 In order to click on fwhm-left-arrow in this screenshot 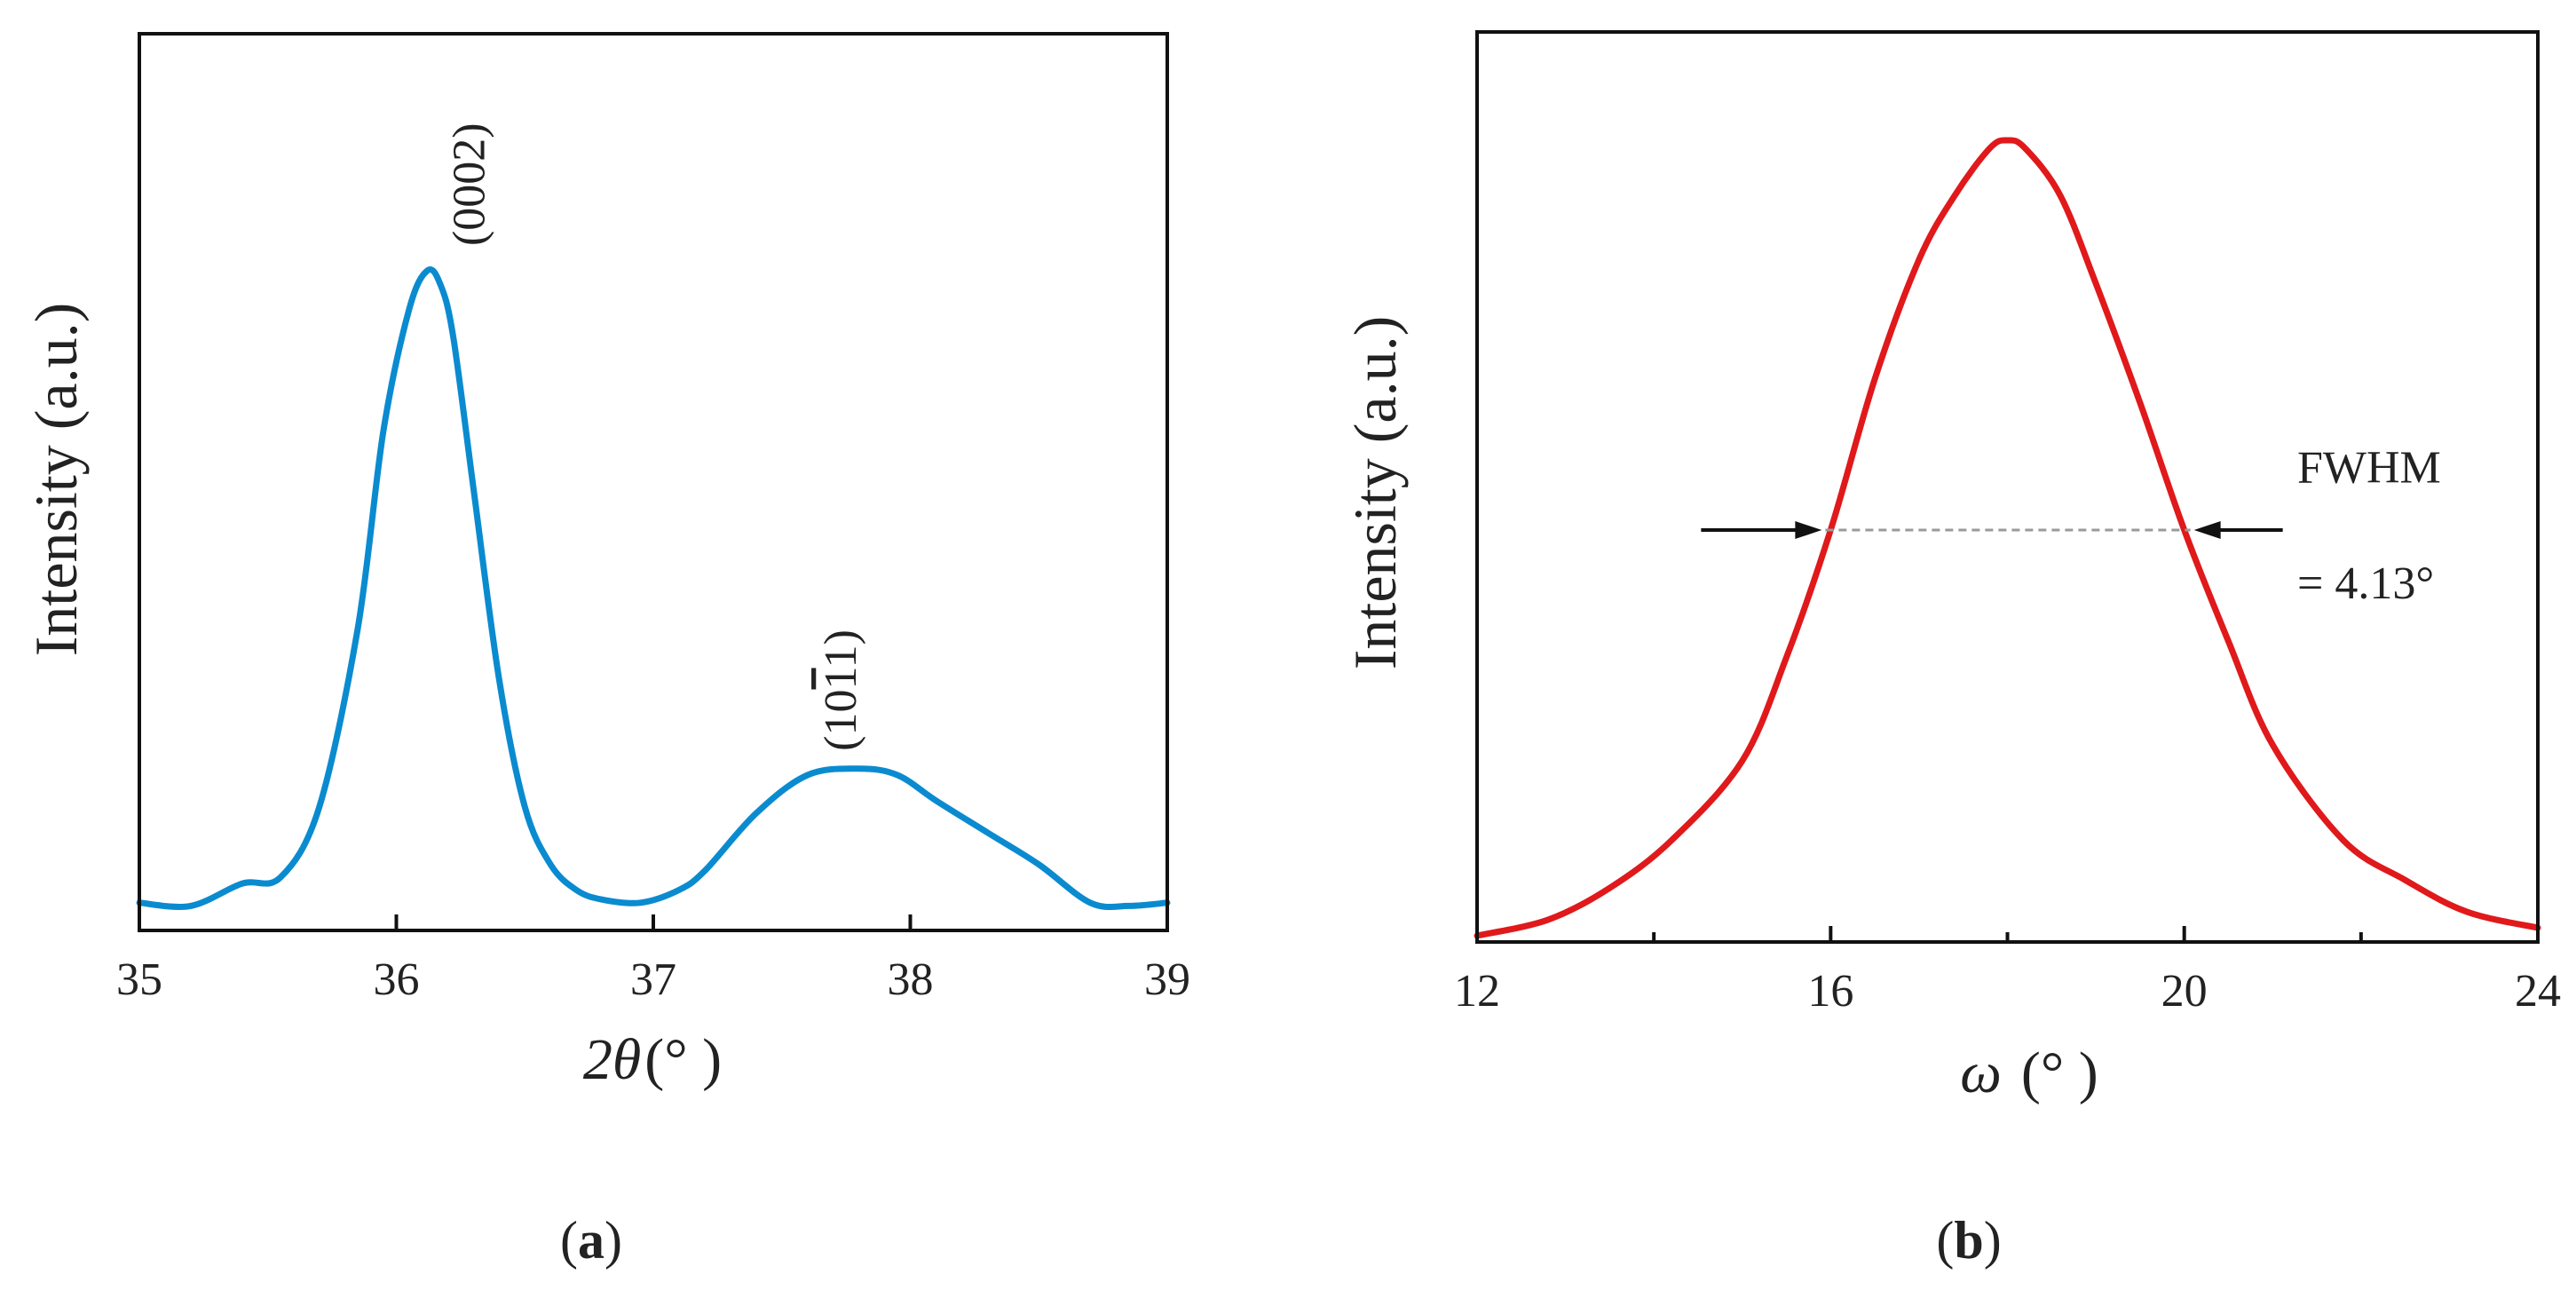, I will do `click(1761, 531)`.